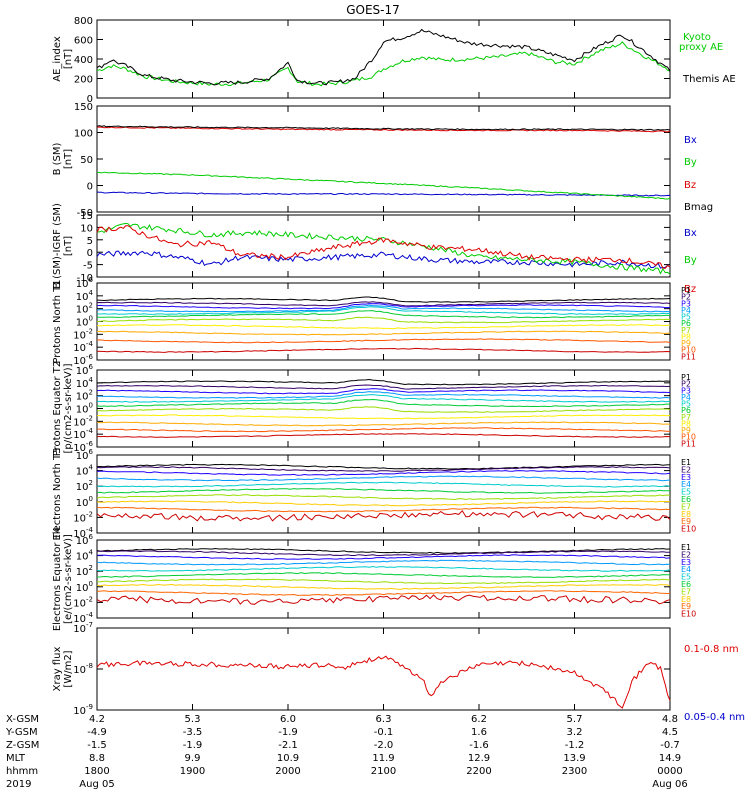 This screenshot has width=750, height=800. What do you see at coordinates (479, 732) in the screenshot?
I see `orbit-cell: 1.6` at bounding box center [479, 732].